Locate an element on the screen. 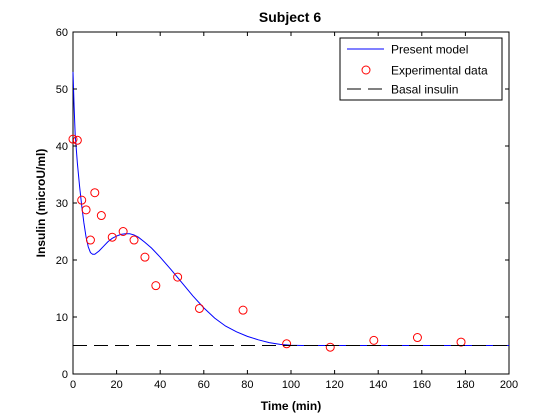 Image resolution: width=560 pixels, height=420 pixels. x-tick-label: 160 is located at coordinates (422, 385).